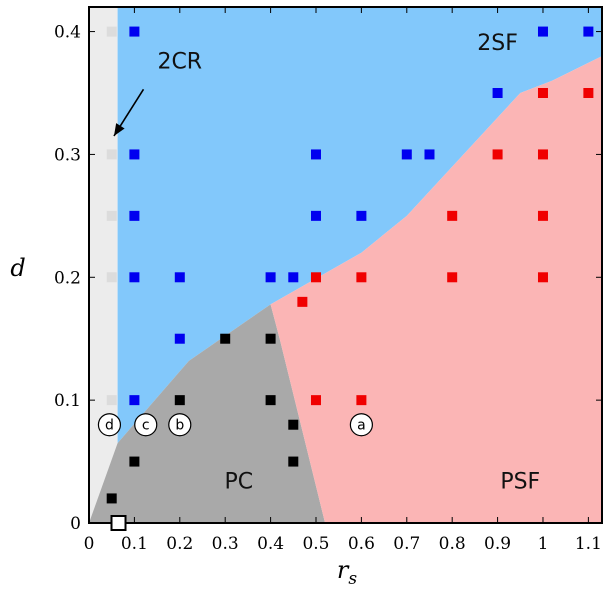 The height and width of the screenshot is (589, 608). What do you see at coordinates (179, 544) in the screenshot?
I see `x-tick-label: 0.2` at bounding box center [179, 544].